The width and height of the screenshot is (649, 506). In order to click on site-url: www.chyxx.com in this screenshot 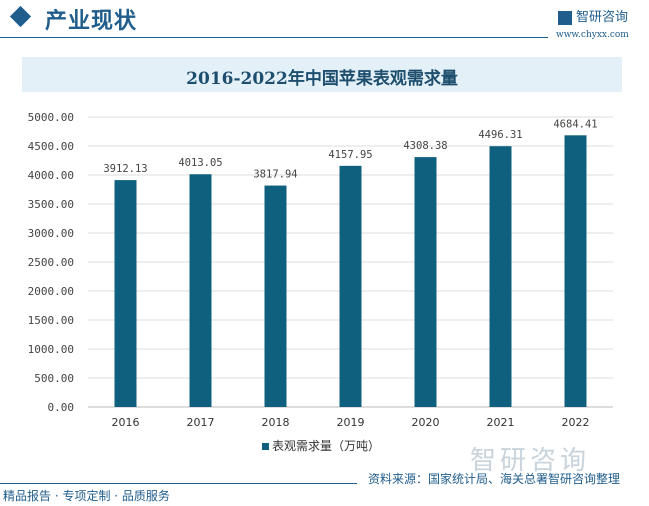, I will do `click(592, 35)`.